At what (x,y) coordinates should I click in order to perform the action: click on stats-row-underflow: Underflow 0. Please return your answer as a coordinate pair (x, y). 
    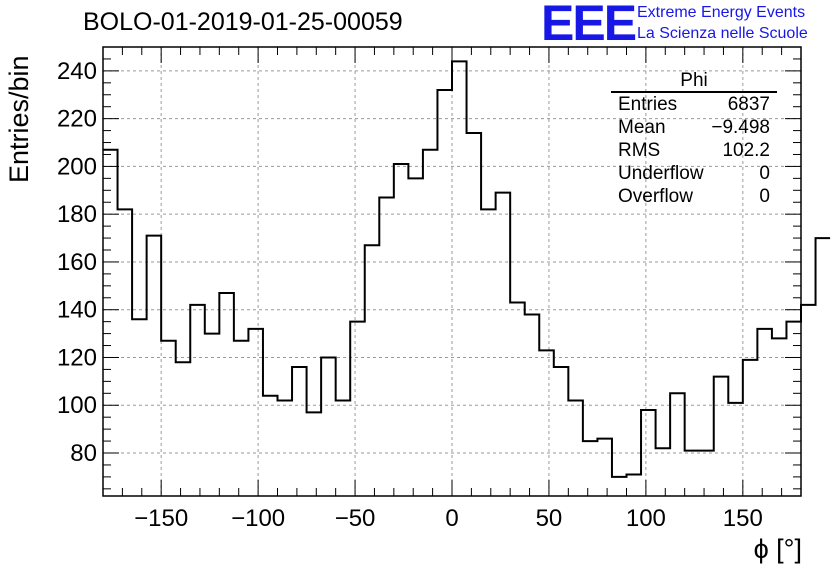
    Looking at the image, I should click on (694, 173).